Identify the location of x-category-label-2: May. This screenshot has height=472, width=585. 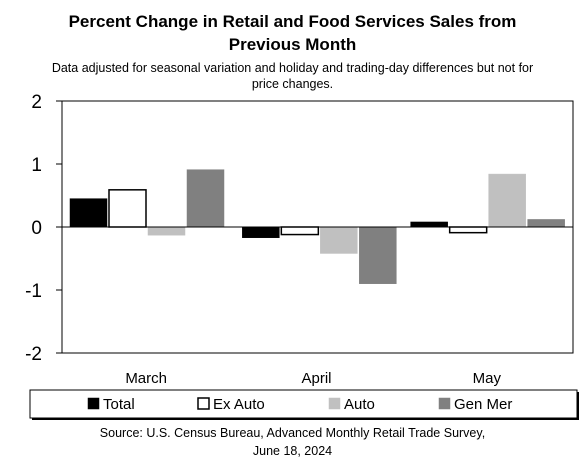
(487, 378).